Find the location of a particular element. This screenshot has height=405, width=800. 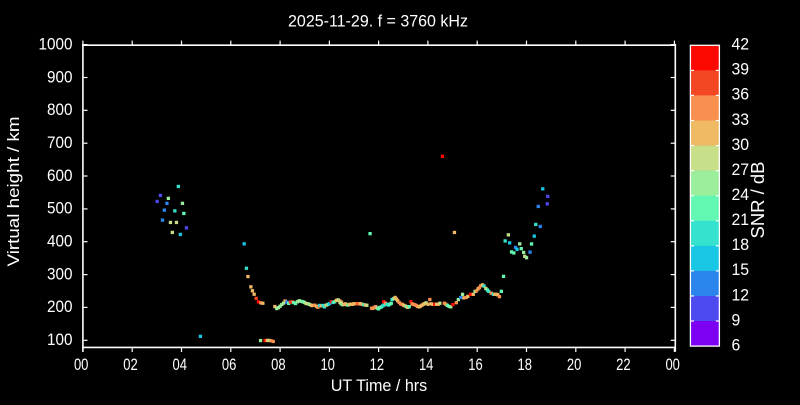

svg-text: 06 is located at coordinates (229, 364).